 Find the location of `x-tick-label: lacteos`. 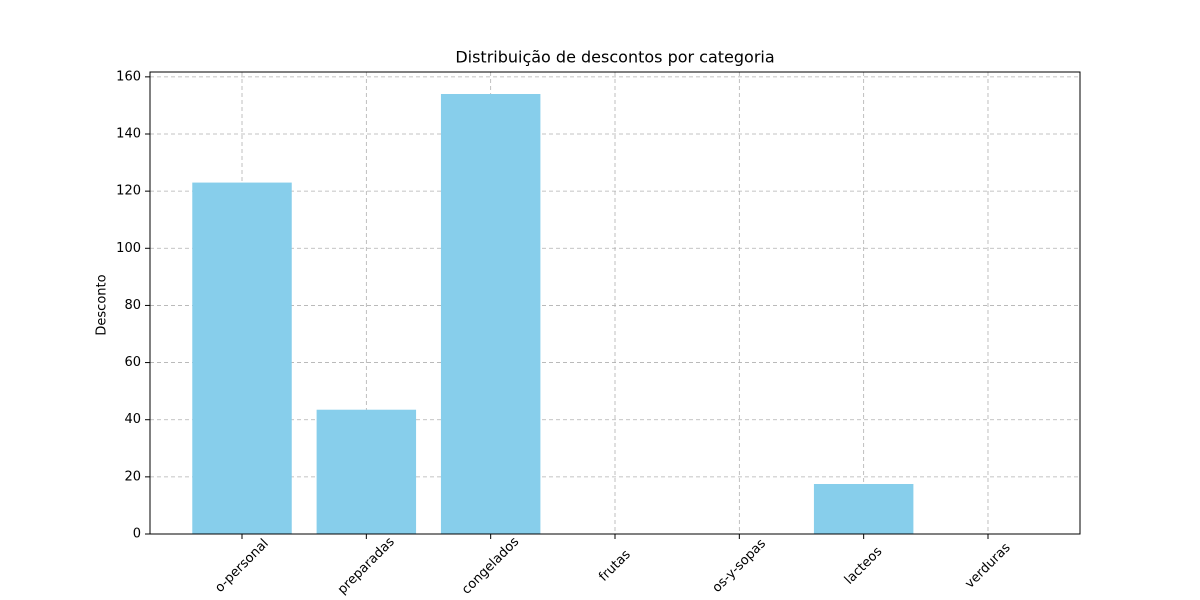

x-tick-label: lacteos is located at coordinates (864, 566).